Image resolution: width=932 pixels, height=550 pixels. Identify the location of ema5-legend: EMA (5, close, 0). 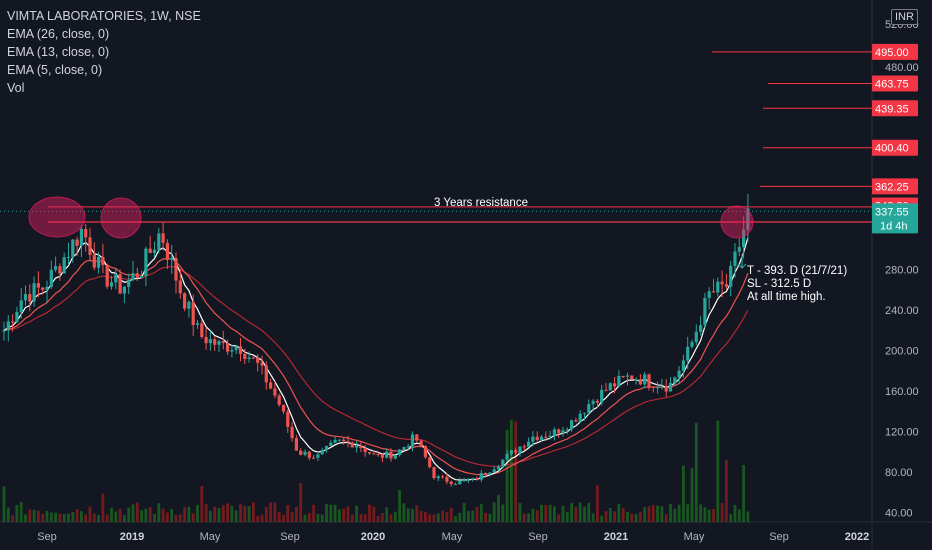
(55, 70).